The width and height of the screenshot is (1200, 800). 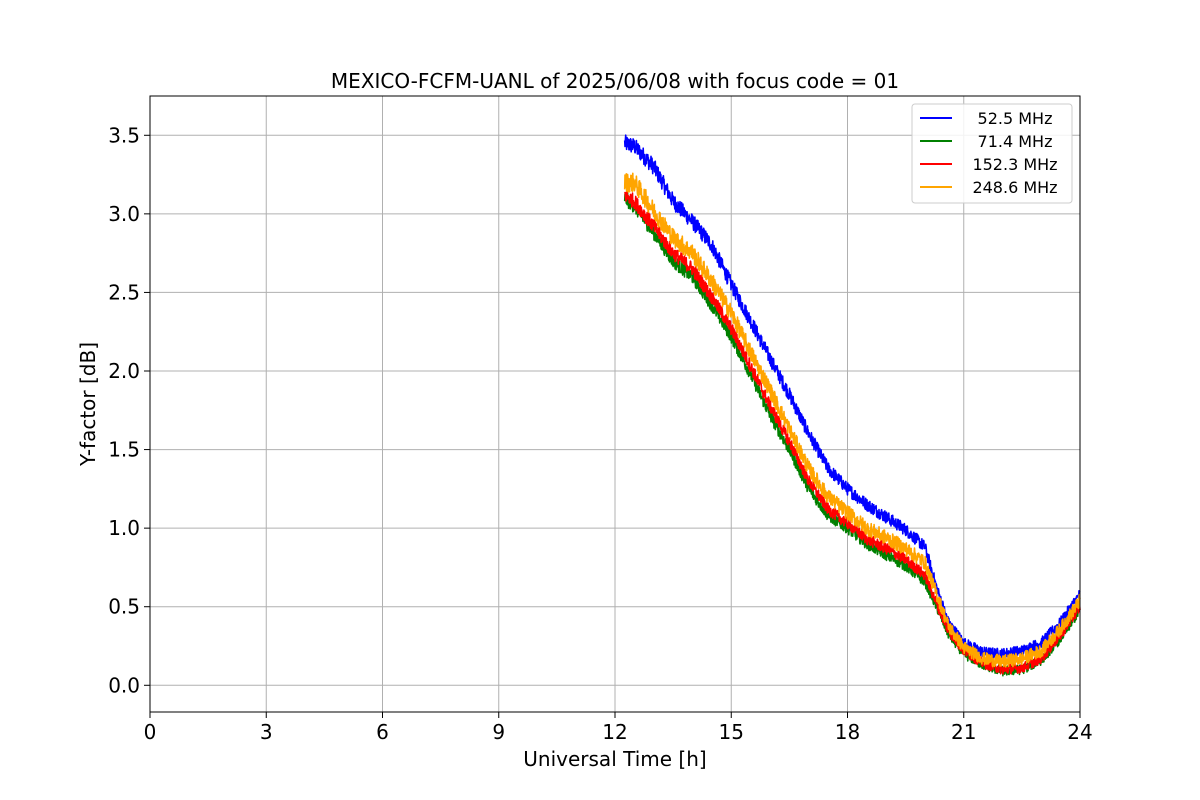 I want to click on x-tick-label: 15, so click(x=731, y=732).